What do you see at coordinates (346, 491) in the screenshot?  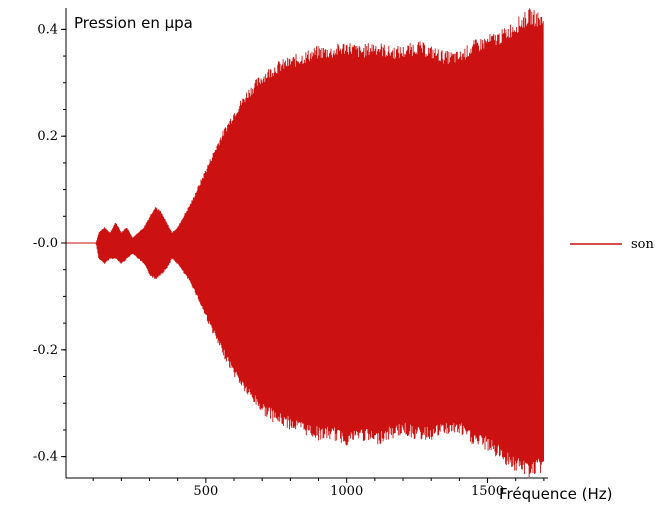 I see `x-tick-label: 1000` at bounding box center [346, 491].